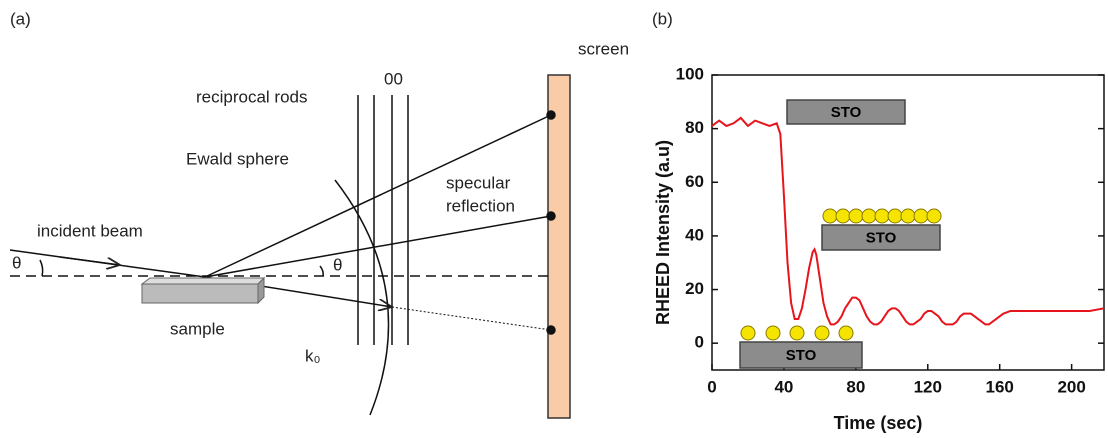 The image size is (1108, 438). I want to click on label: sample, so click(197, 328).